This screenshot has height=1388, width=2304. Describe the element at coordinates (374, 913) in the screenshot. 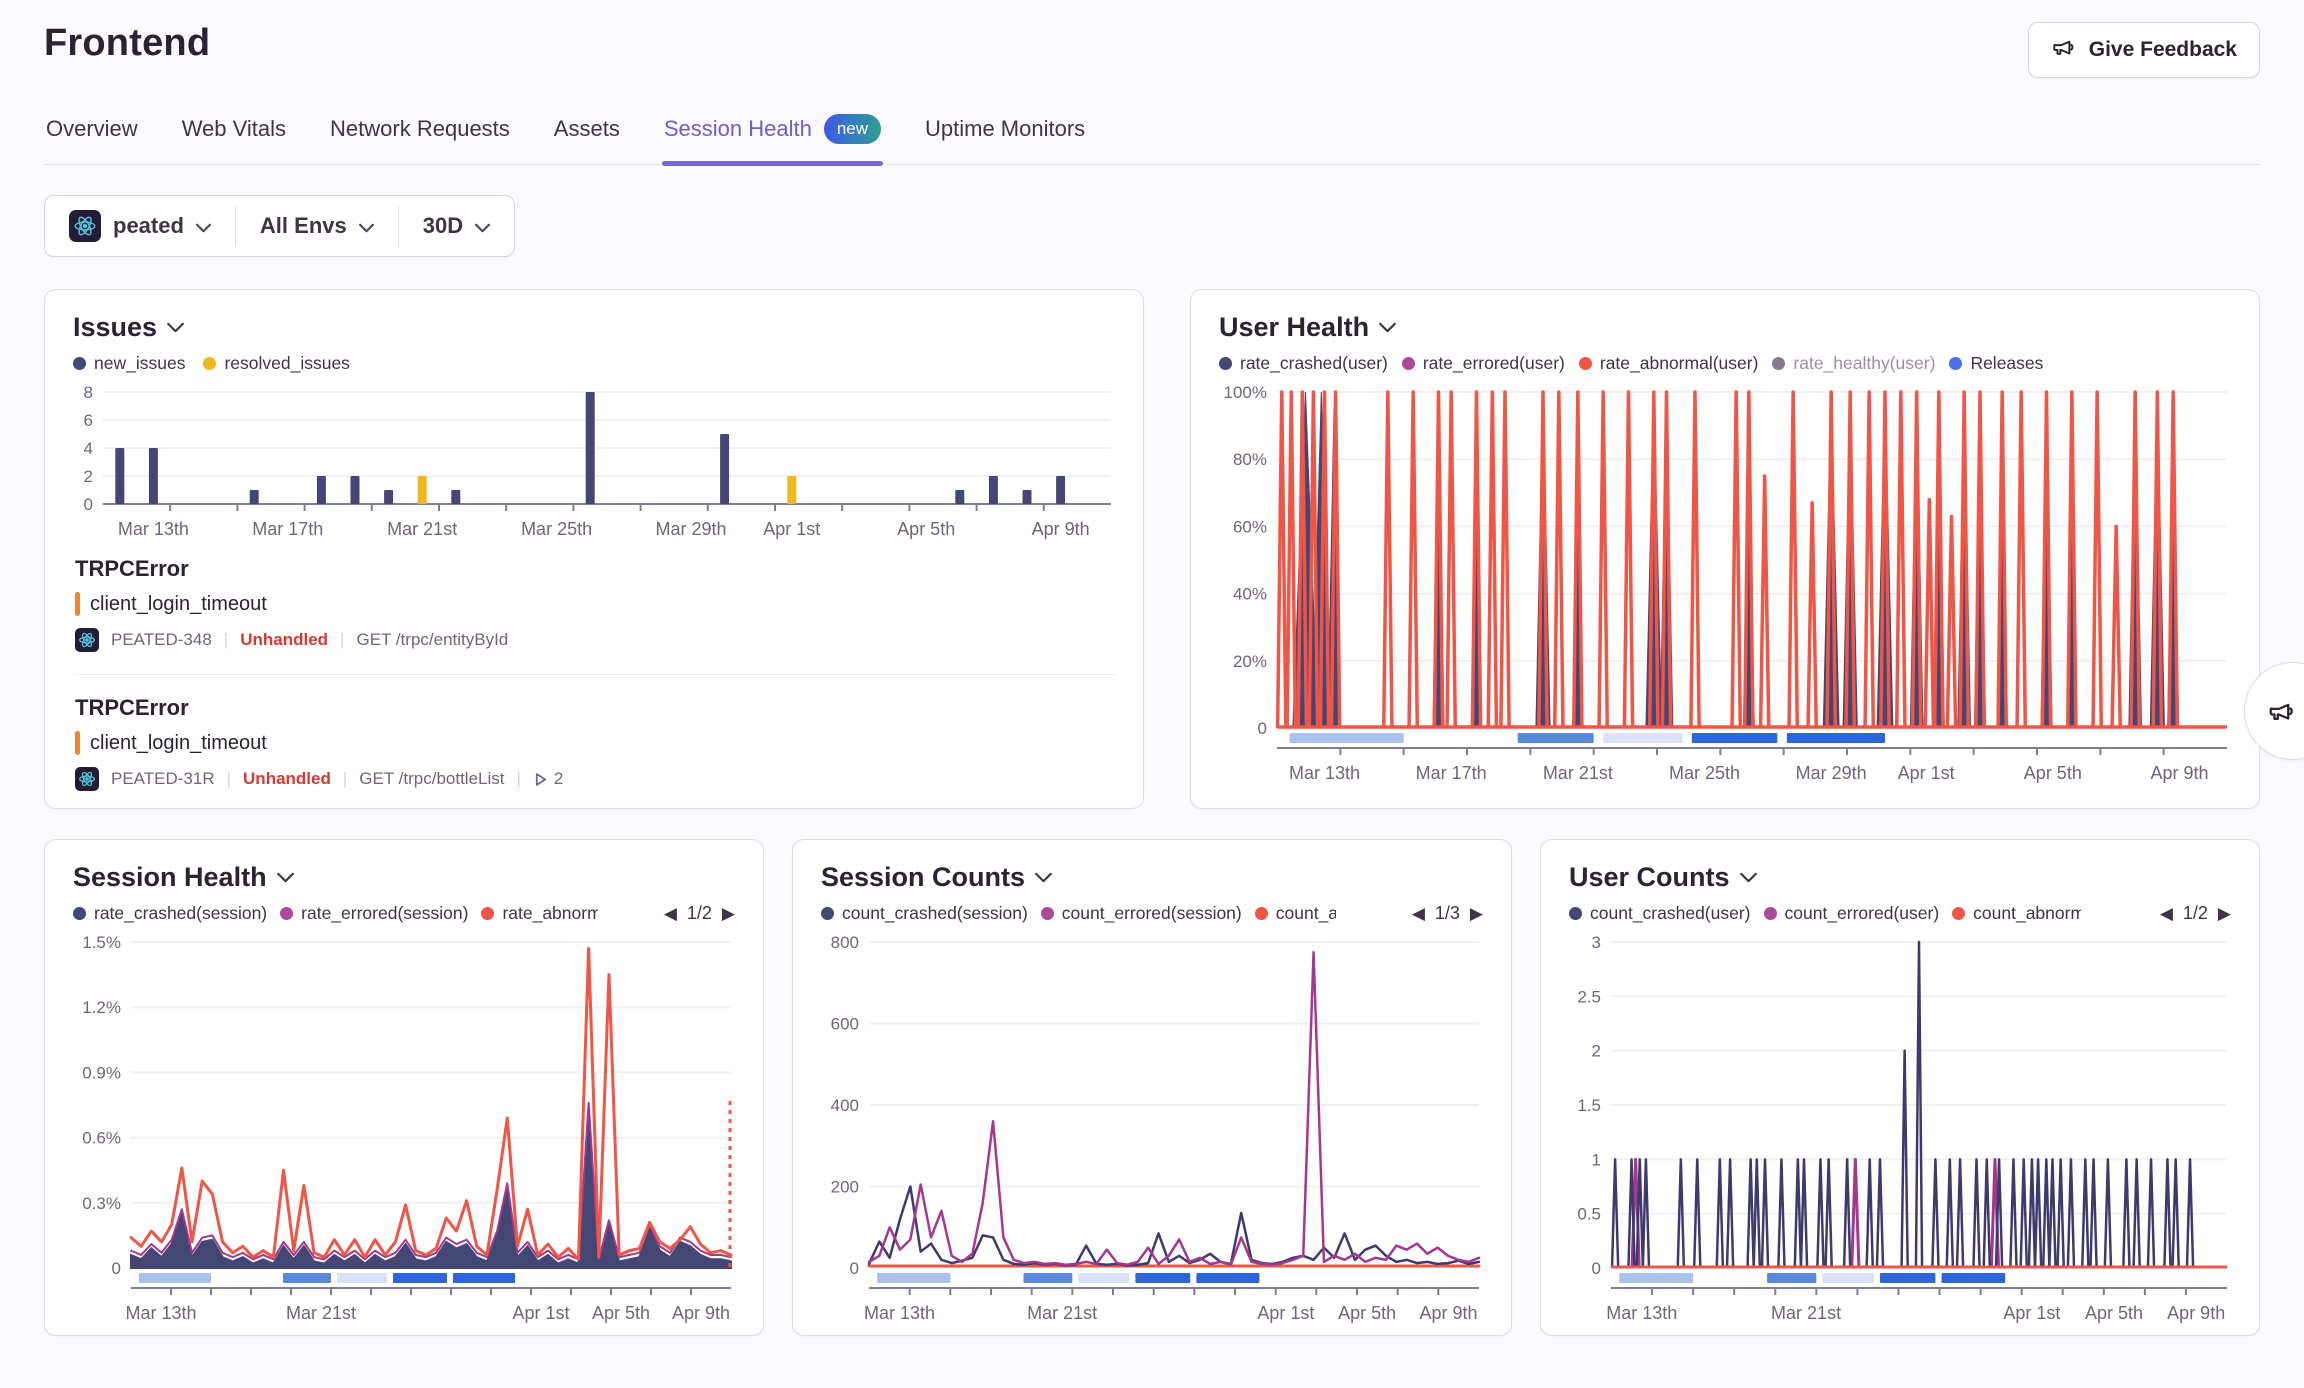

I see `legend-item-rate-errored-session: rate_errored(session)` at that location.